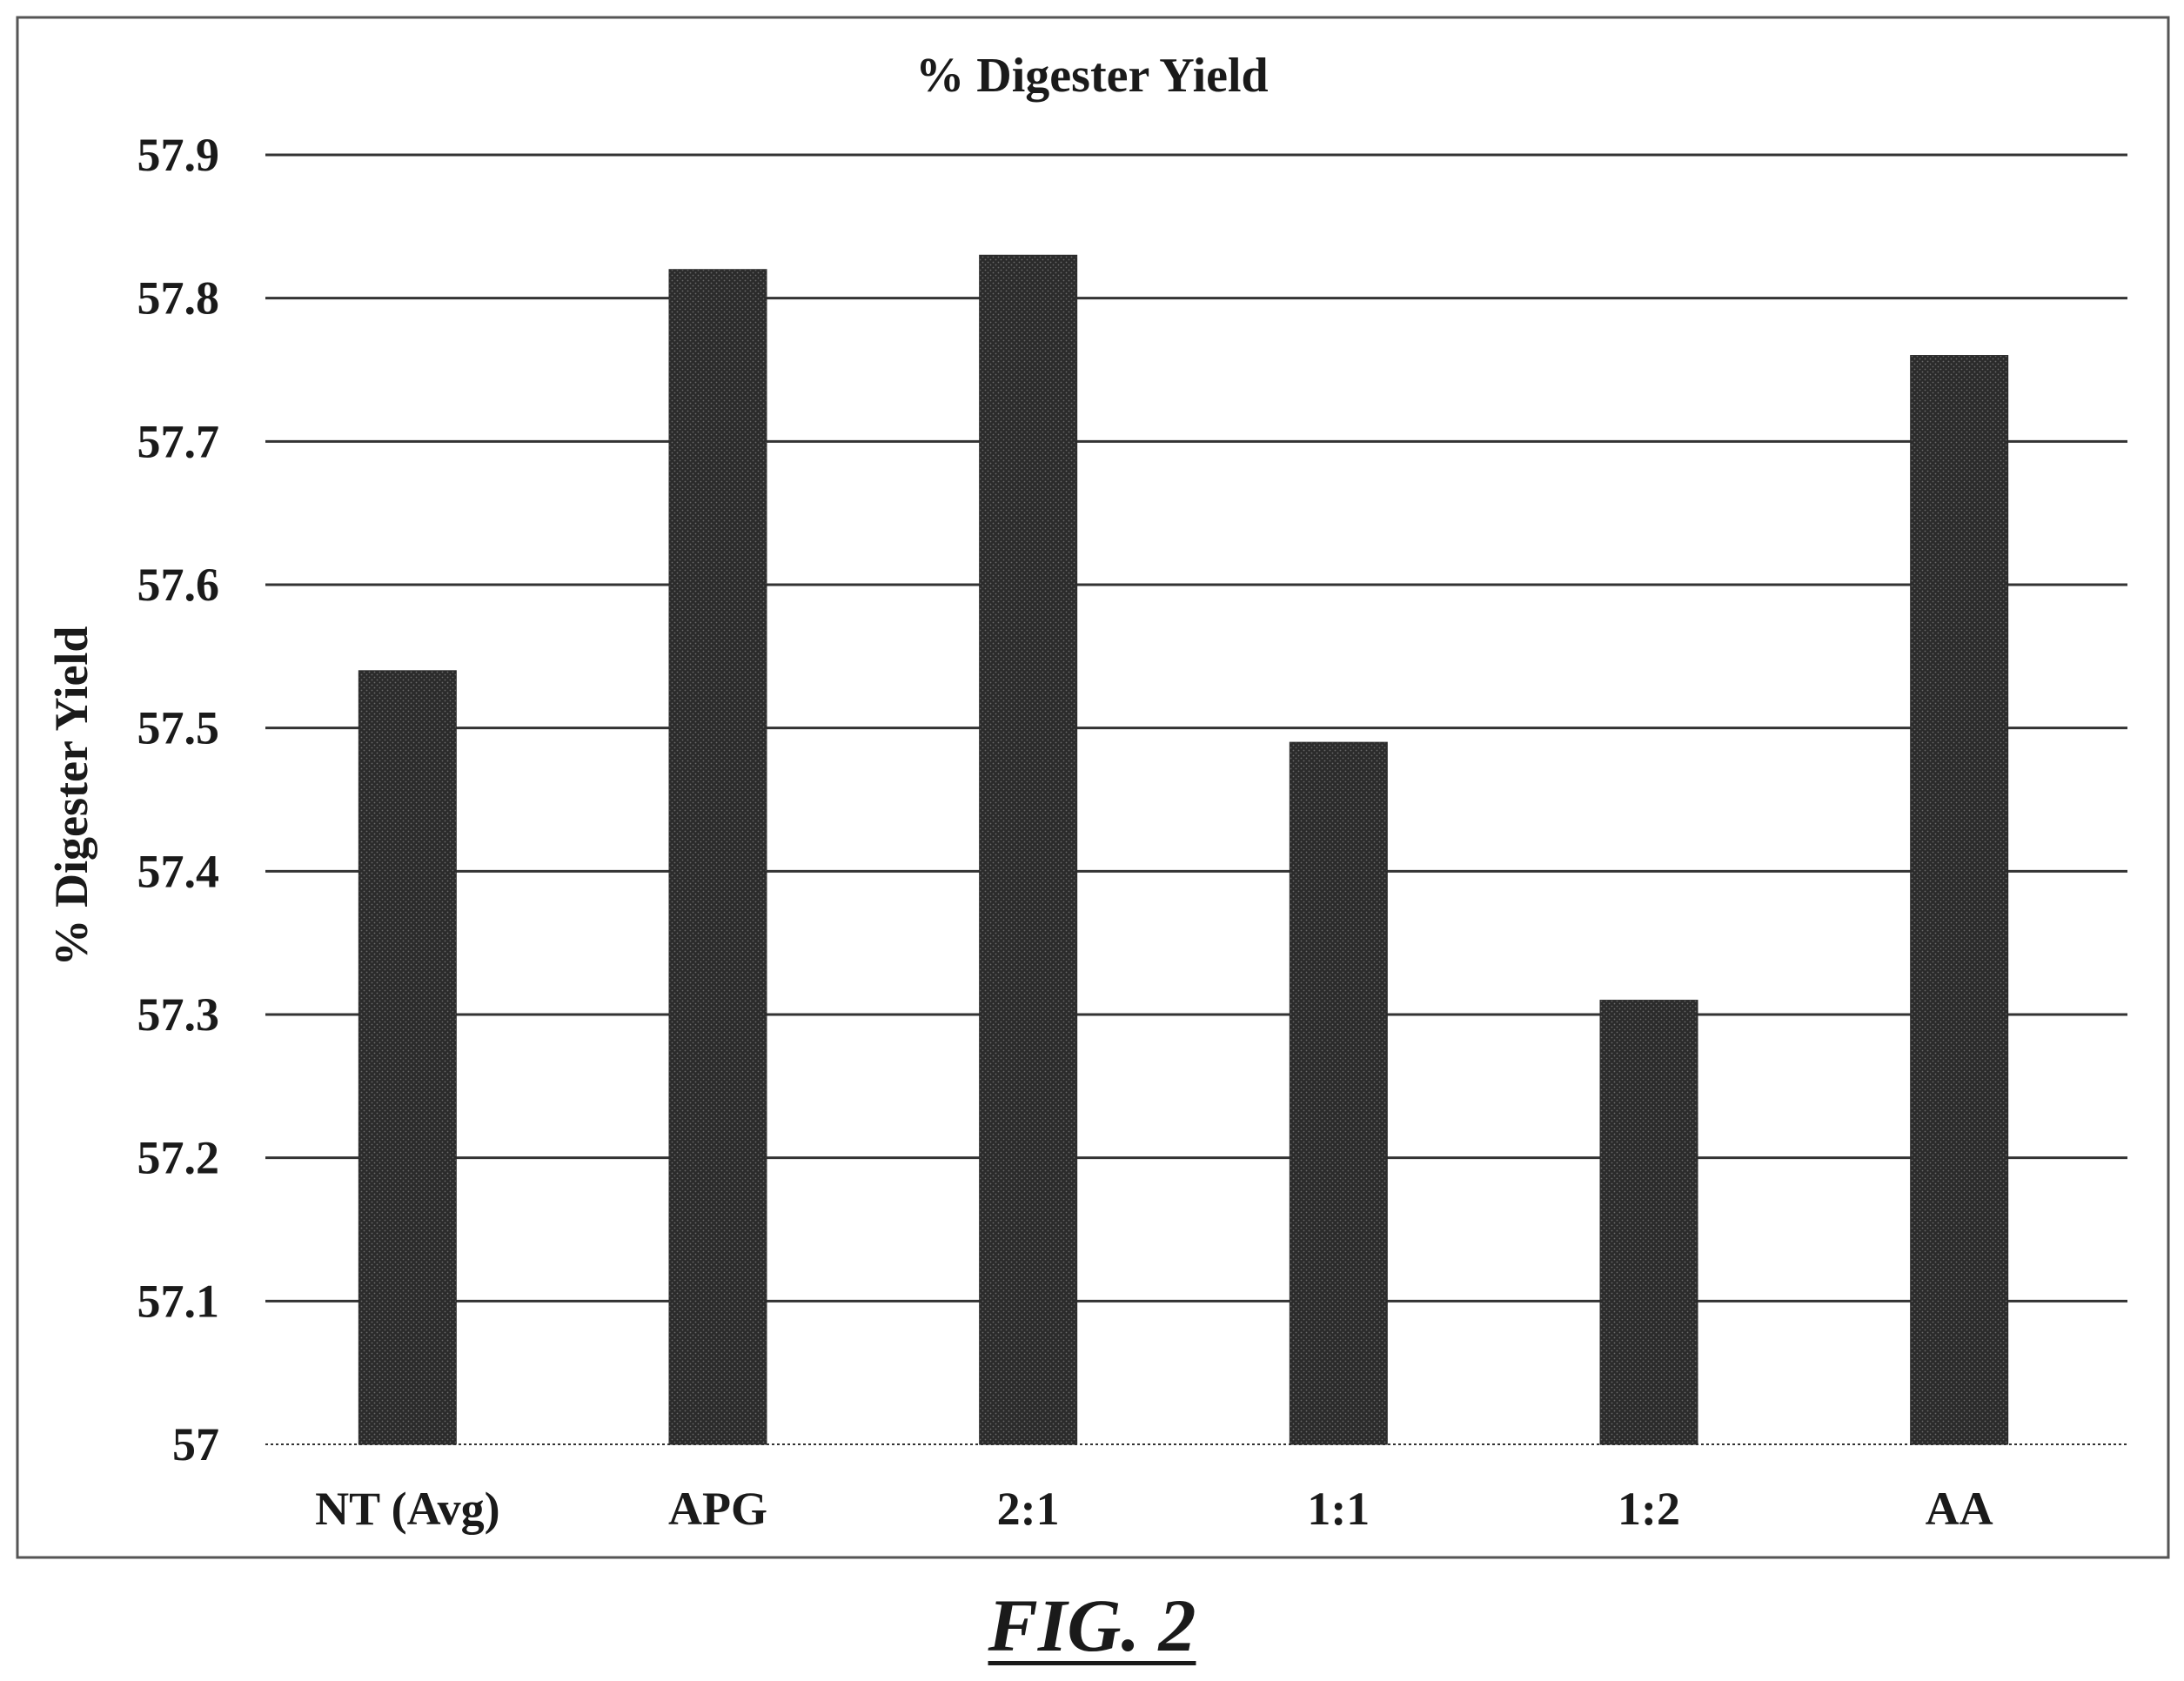 This screenshot has width=2184, height=1681. I want to click on figure-caption: FIG. 2, so click(1092, 1625).